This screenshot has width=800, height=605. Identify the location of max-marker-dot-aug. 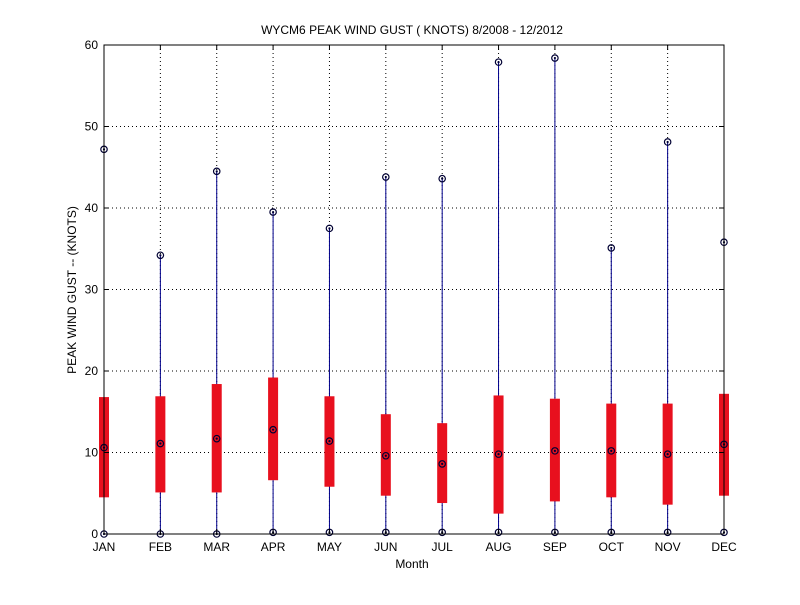
(498, 62).